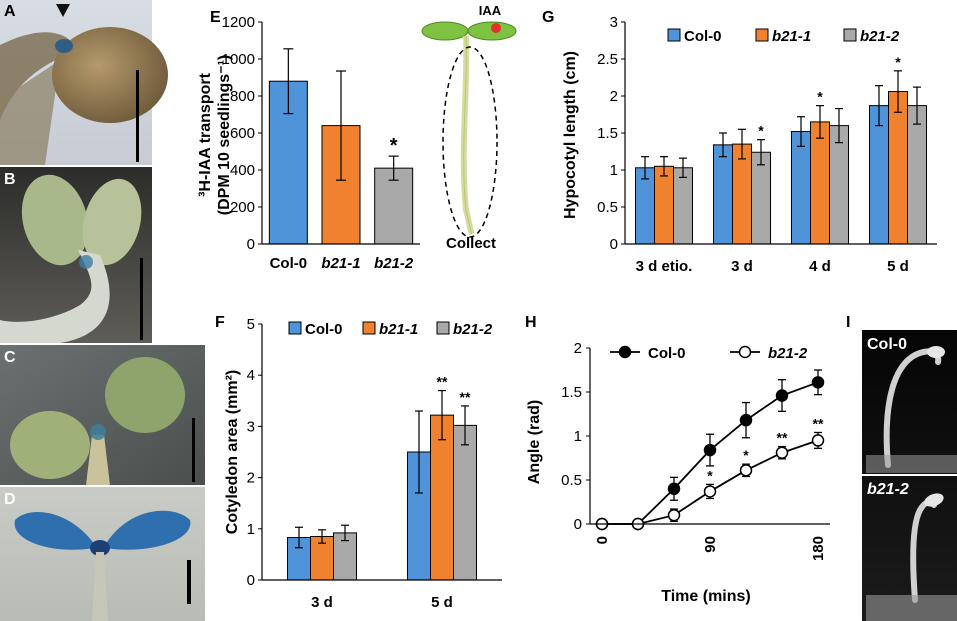  Describe the element at coordinates (10, 357) in the screenshot. I see `photo-label-c: C` at that location.